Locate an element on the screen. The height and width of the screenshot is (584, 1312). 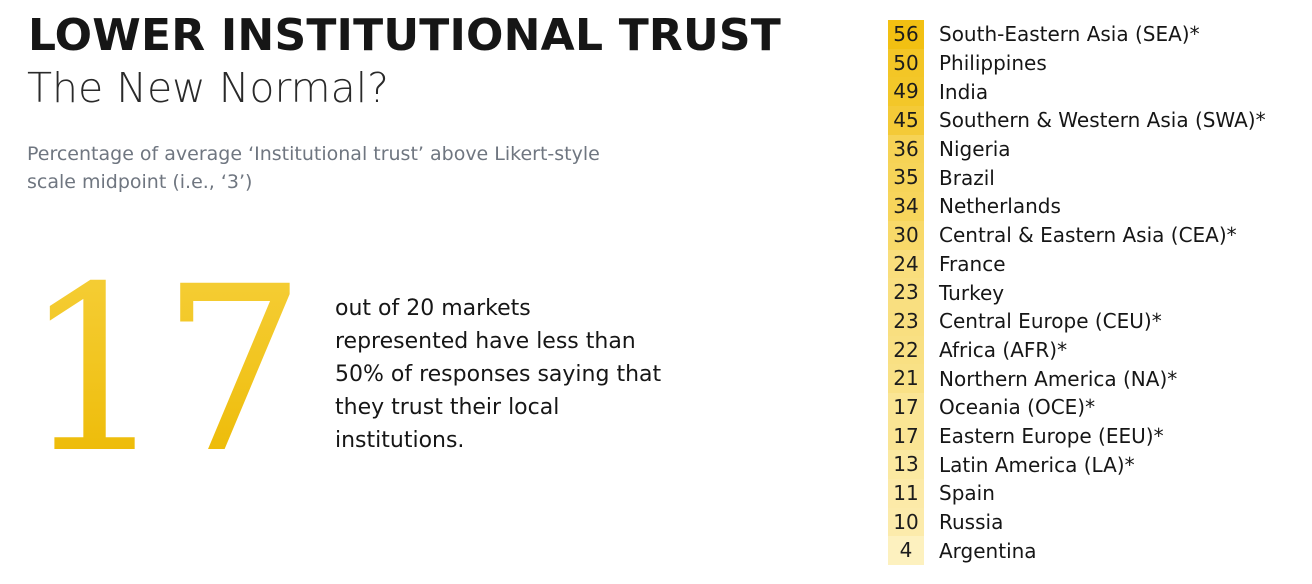
table-row: 21 Northern America (NA)* is located at coordinates (1098, 378).